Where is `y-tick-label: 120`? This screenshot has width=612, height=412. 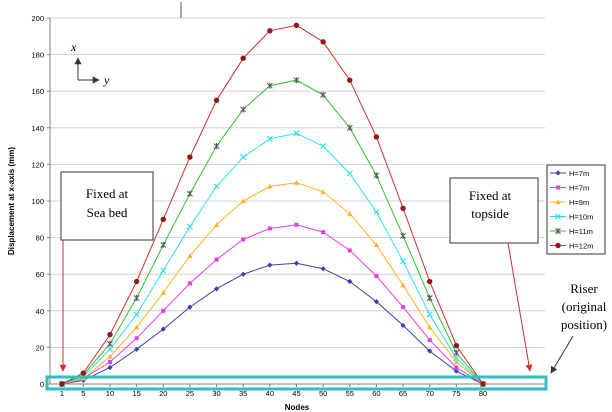
y-tick-label: 120 is located at coordinates (37, 164).